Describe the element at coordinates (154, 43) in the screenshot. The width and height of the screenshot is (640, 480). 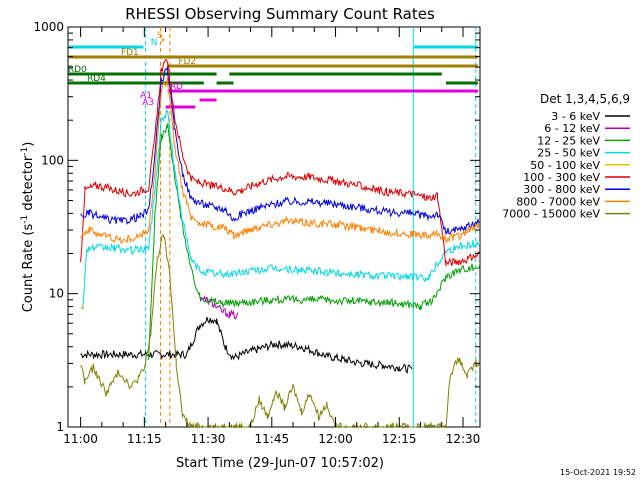
I see `flag-label-n: N` at that location.